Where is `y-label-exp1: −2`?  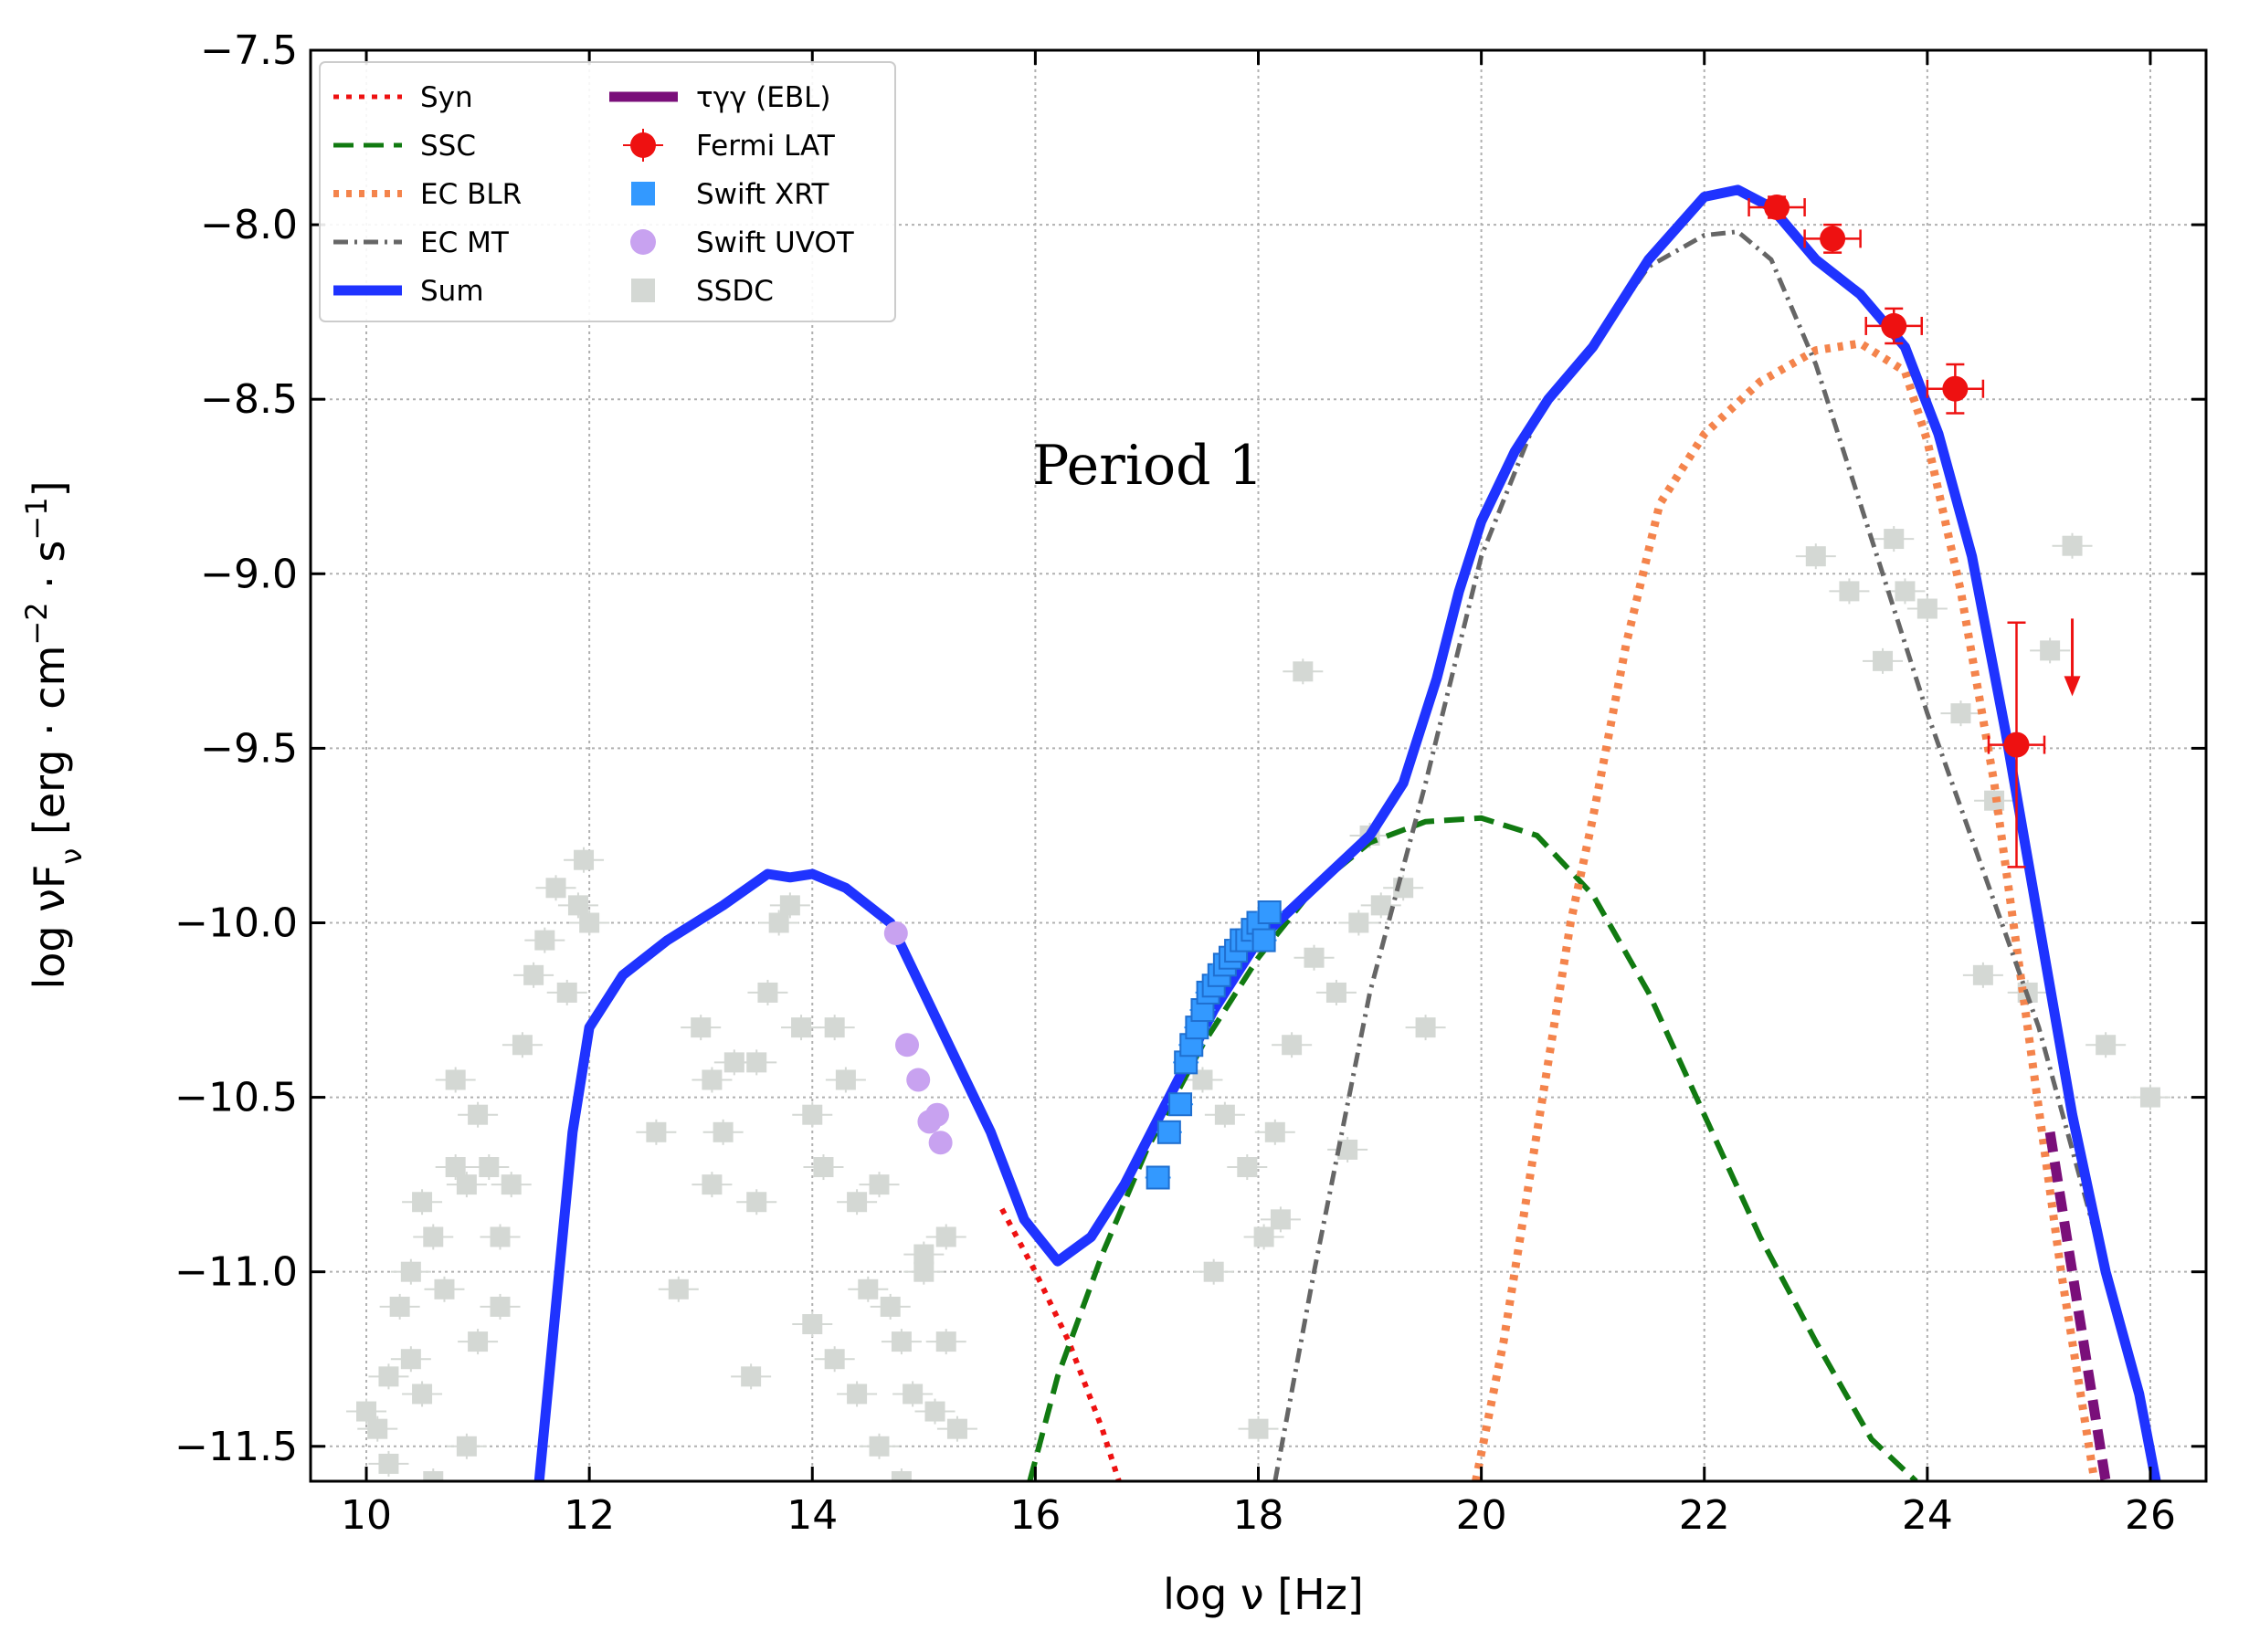 y-label-exp1: −2 is located at coordinates (36, 623).